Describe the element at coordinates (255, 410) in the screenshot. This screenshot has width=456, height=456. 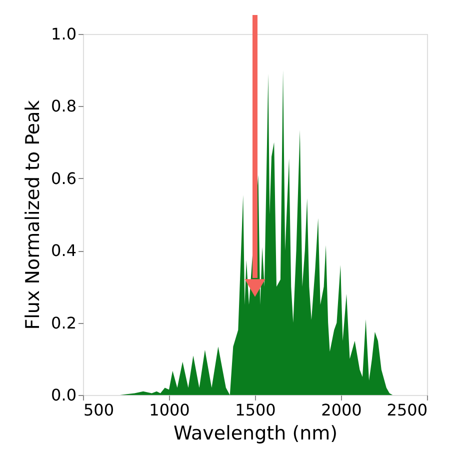
I see `x-tick-label: 1500` at that location.